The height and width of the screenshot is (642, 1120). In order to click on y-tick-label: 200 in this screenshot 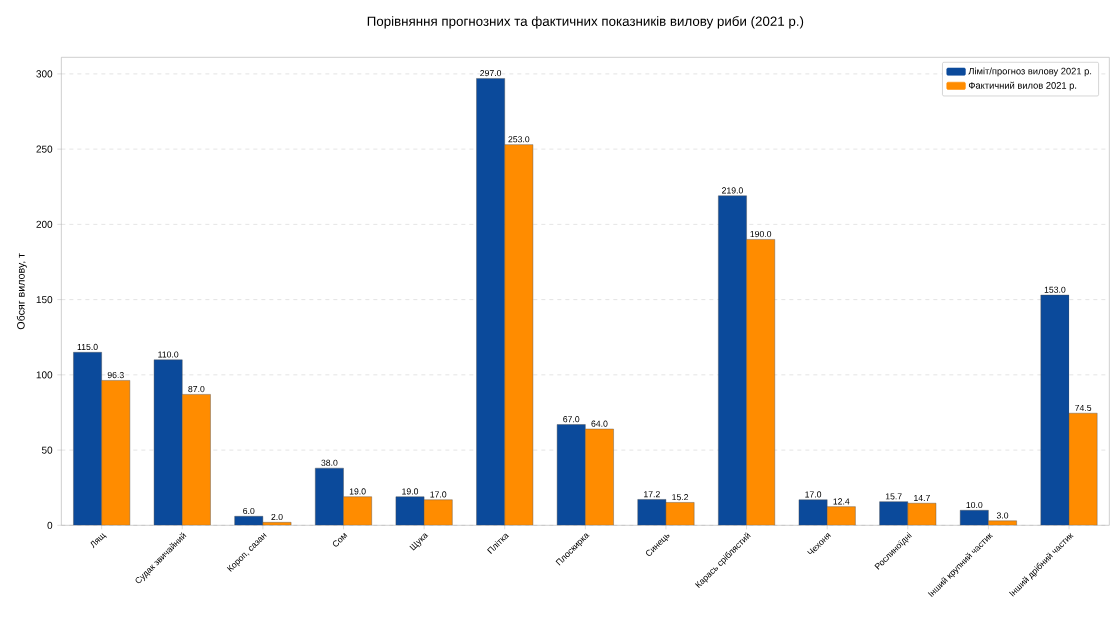, I will do `click(44, 224)`.